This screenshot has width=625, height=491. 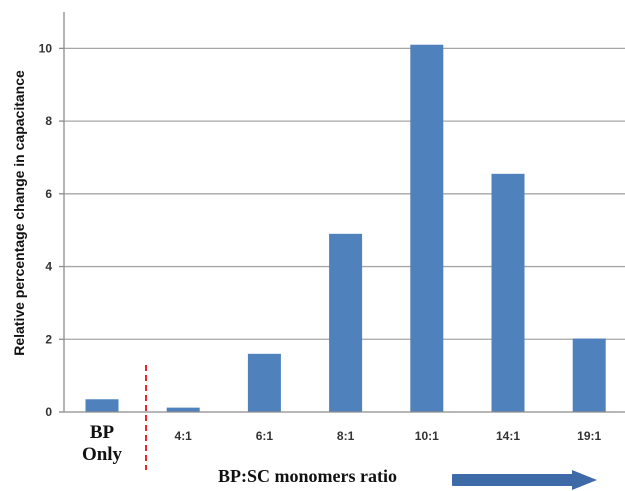 I want to click on x-tick-label: 10:1, so click(x=427, y=436).